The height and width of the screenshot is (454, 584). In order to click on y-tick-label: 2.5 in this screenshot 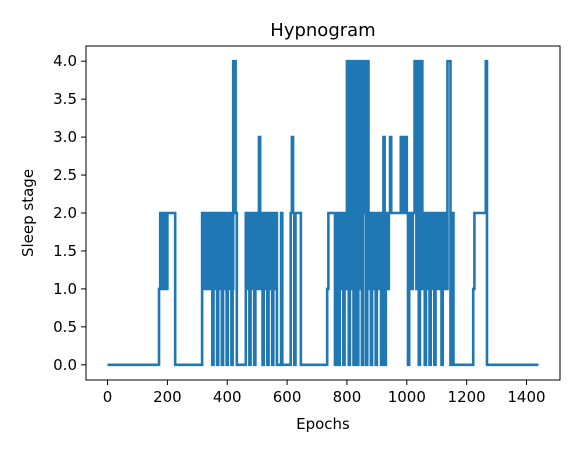, I will do `click(65, 175)`.